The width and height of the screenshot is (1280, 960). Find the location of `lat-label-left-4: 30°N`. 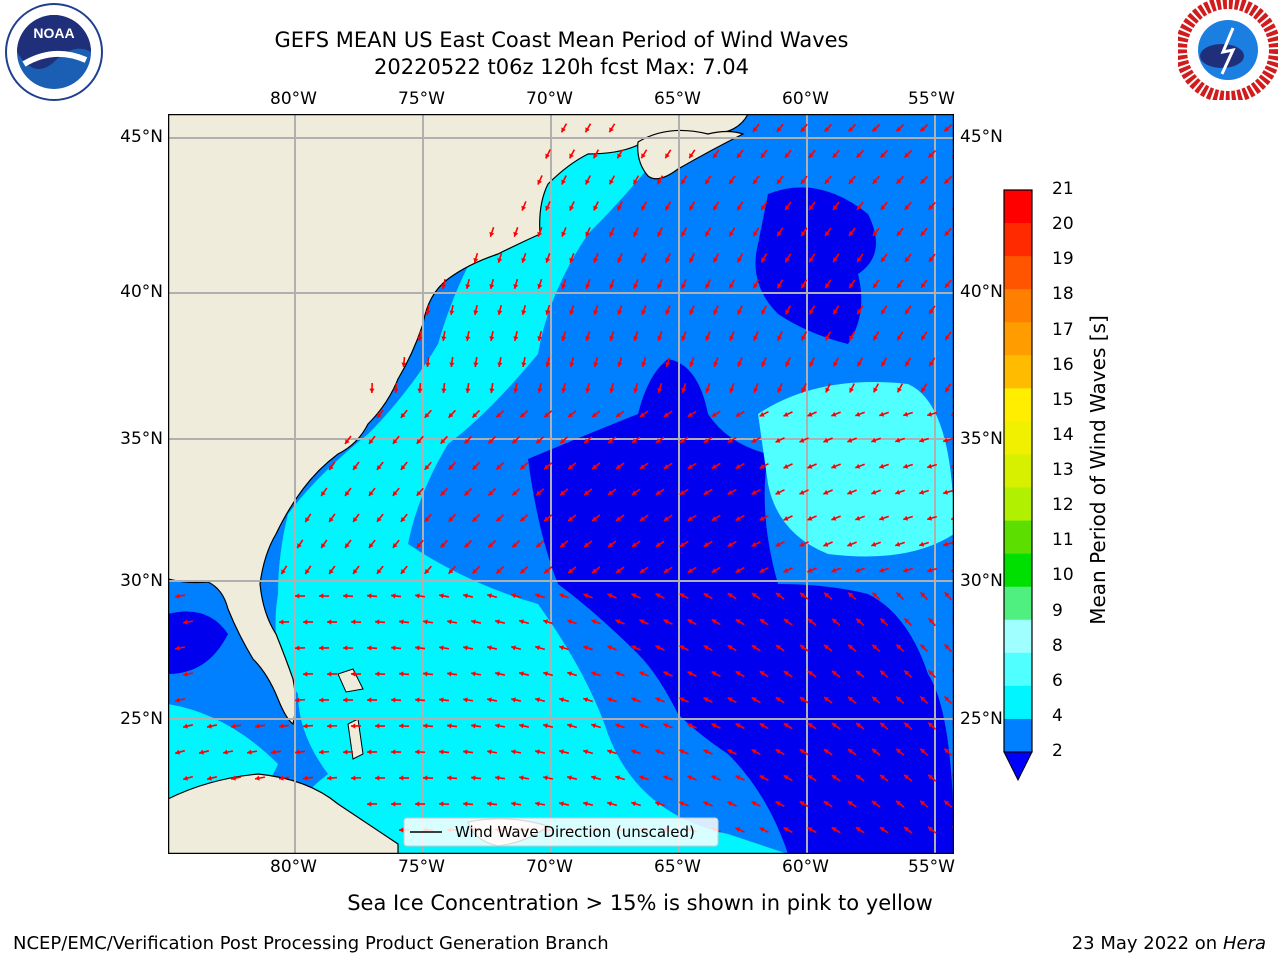

lat-label-left-4: 30°N is located at coordinates (141, 581).